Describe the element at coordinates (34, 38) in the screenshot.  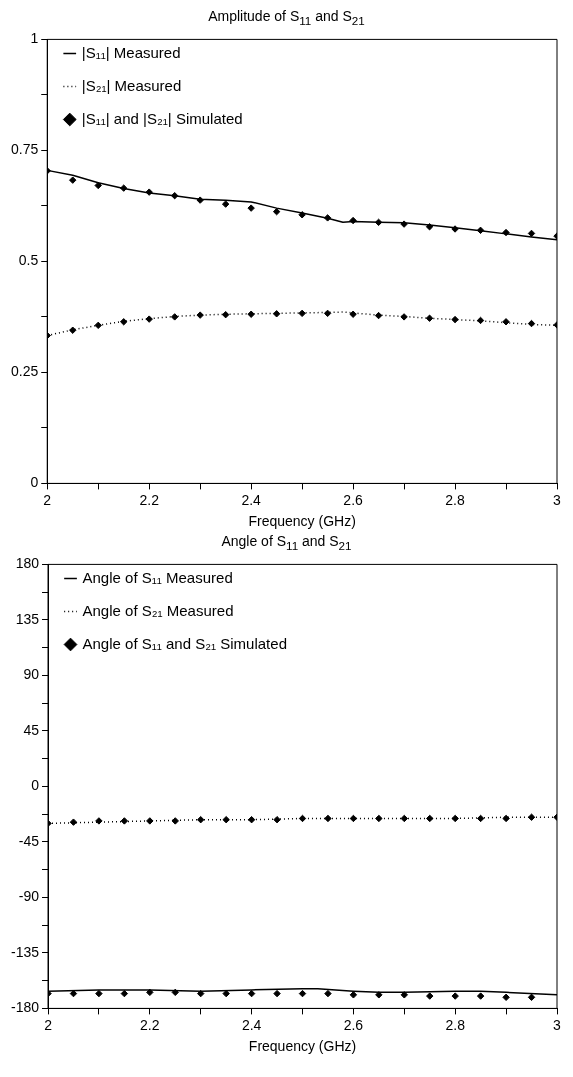
I see `y-tick-label: 1` at that location.